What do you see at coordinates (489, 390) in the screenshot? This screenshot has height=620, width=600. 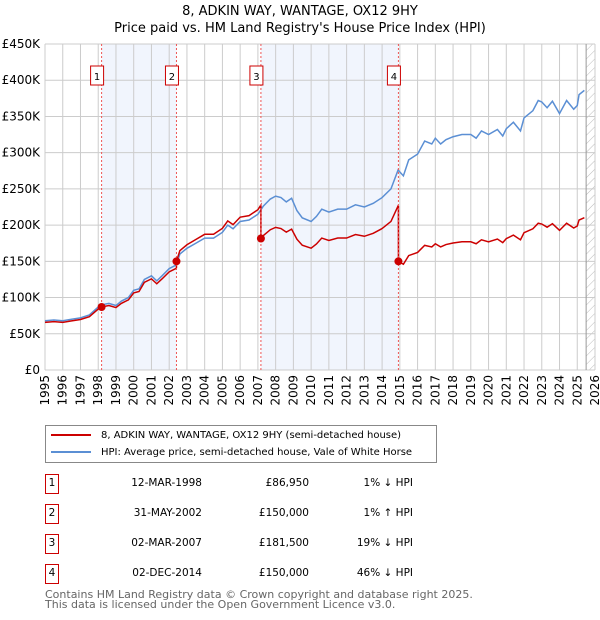 I see `x-tick-label: 2020` at bounding box center [489, 390].